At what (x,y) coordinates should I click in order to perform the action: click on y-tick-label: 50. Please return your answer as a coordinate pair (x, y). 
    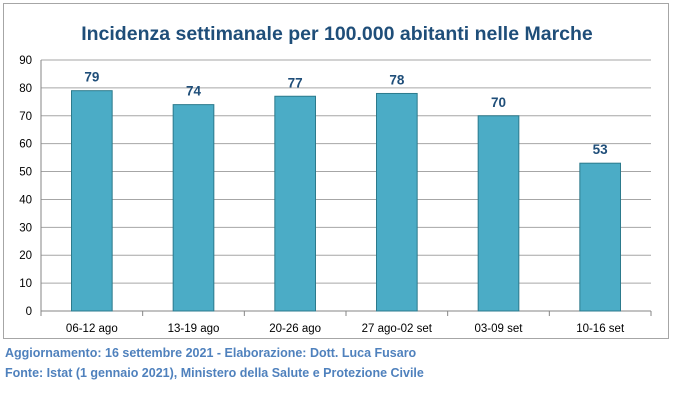
    Looking at the image, I should click on (25, 173).